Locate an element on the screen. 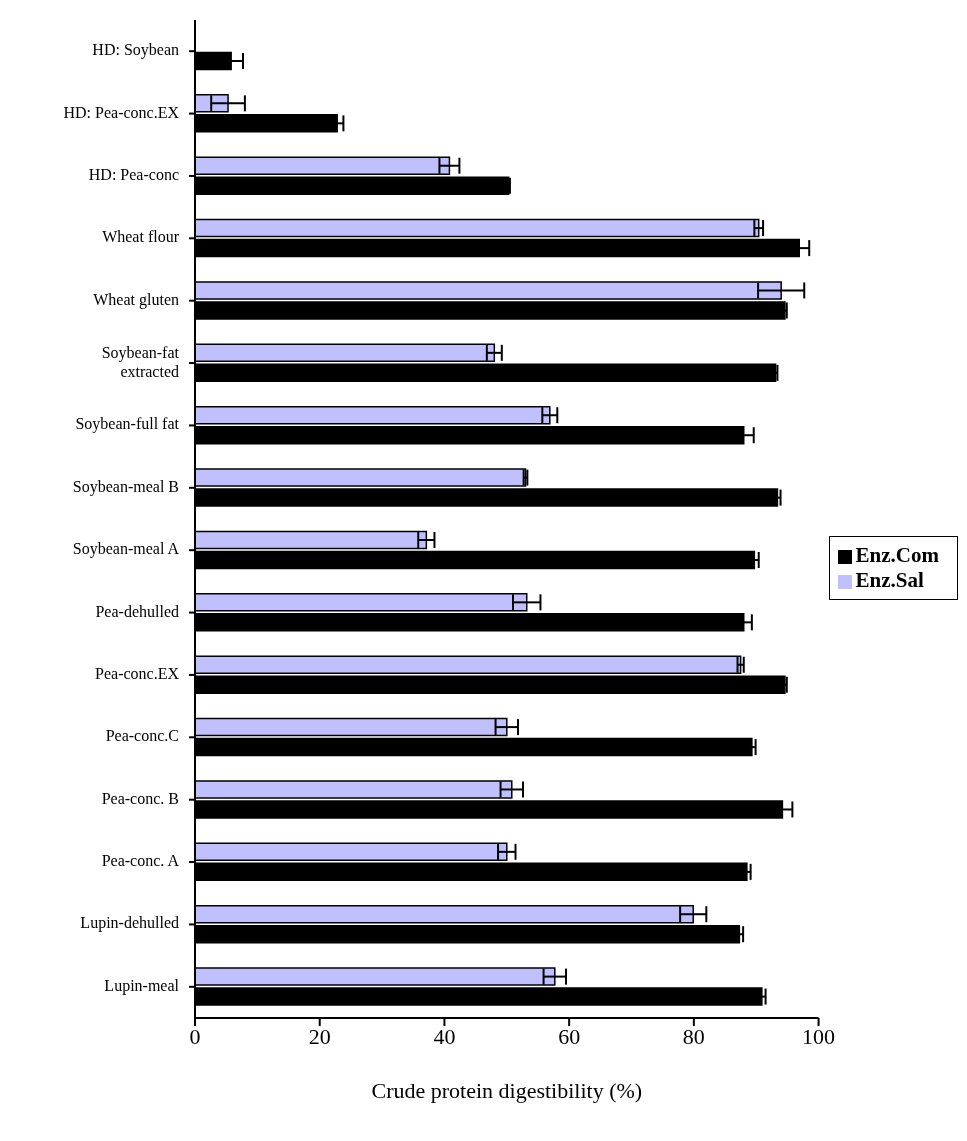 The image size is (967, 1141). y-tick-label: Lupin-meal is located at coordinates (142, 985).